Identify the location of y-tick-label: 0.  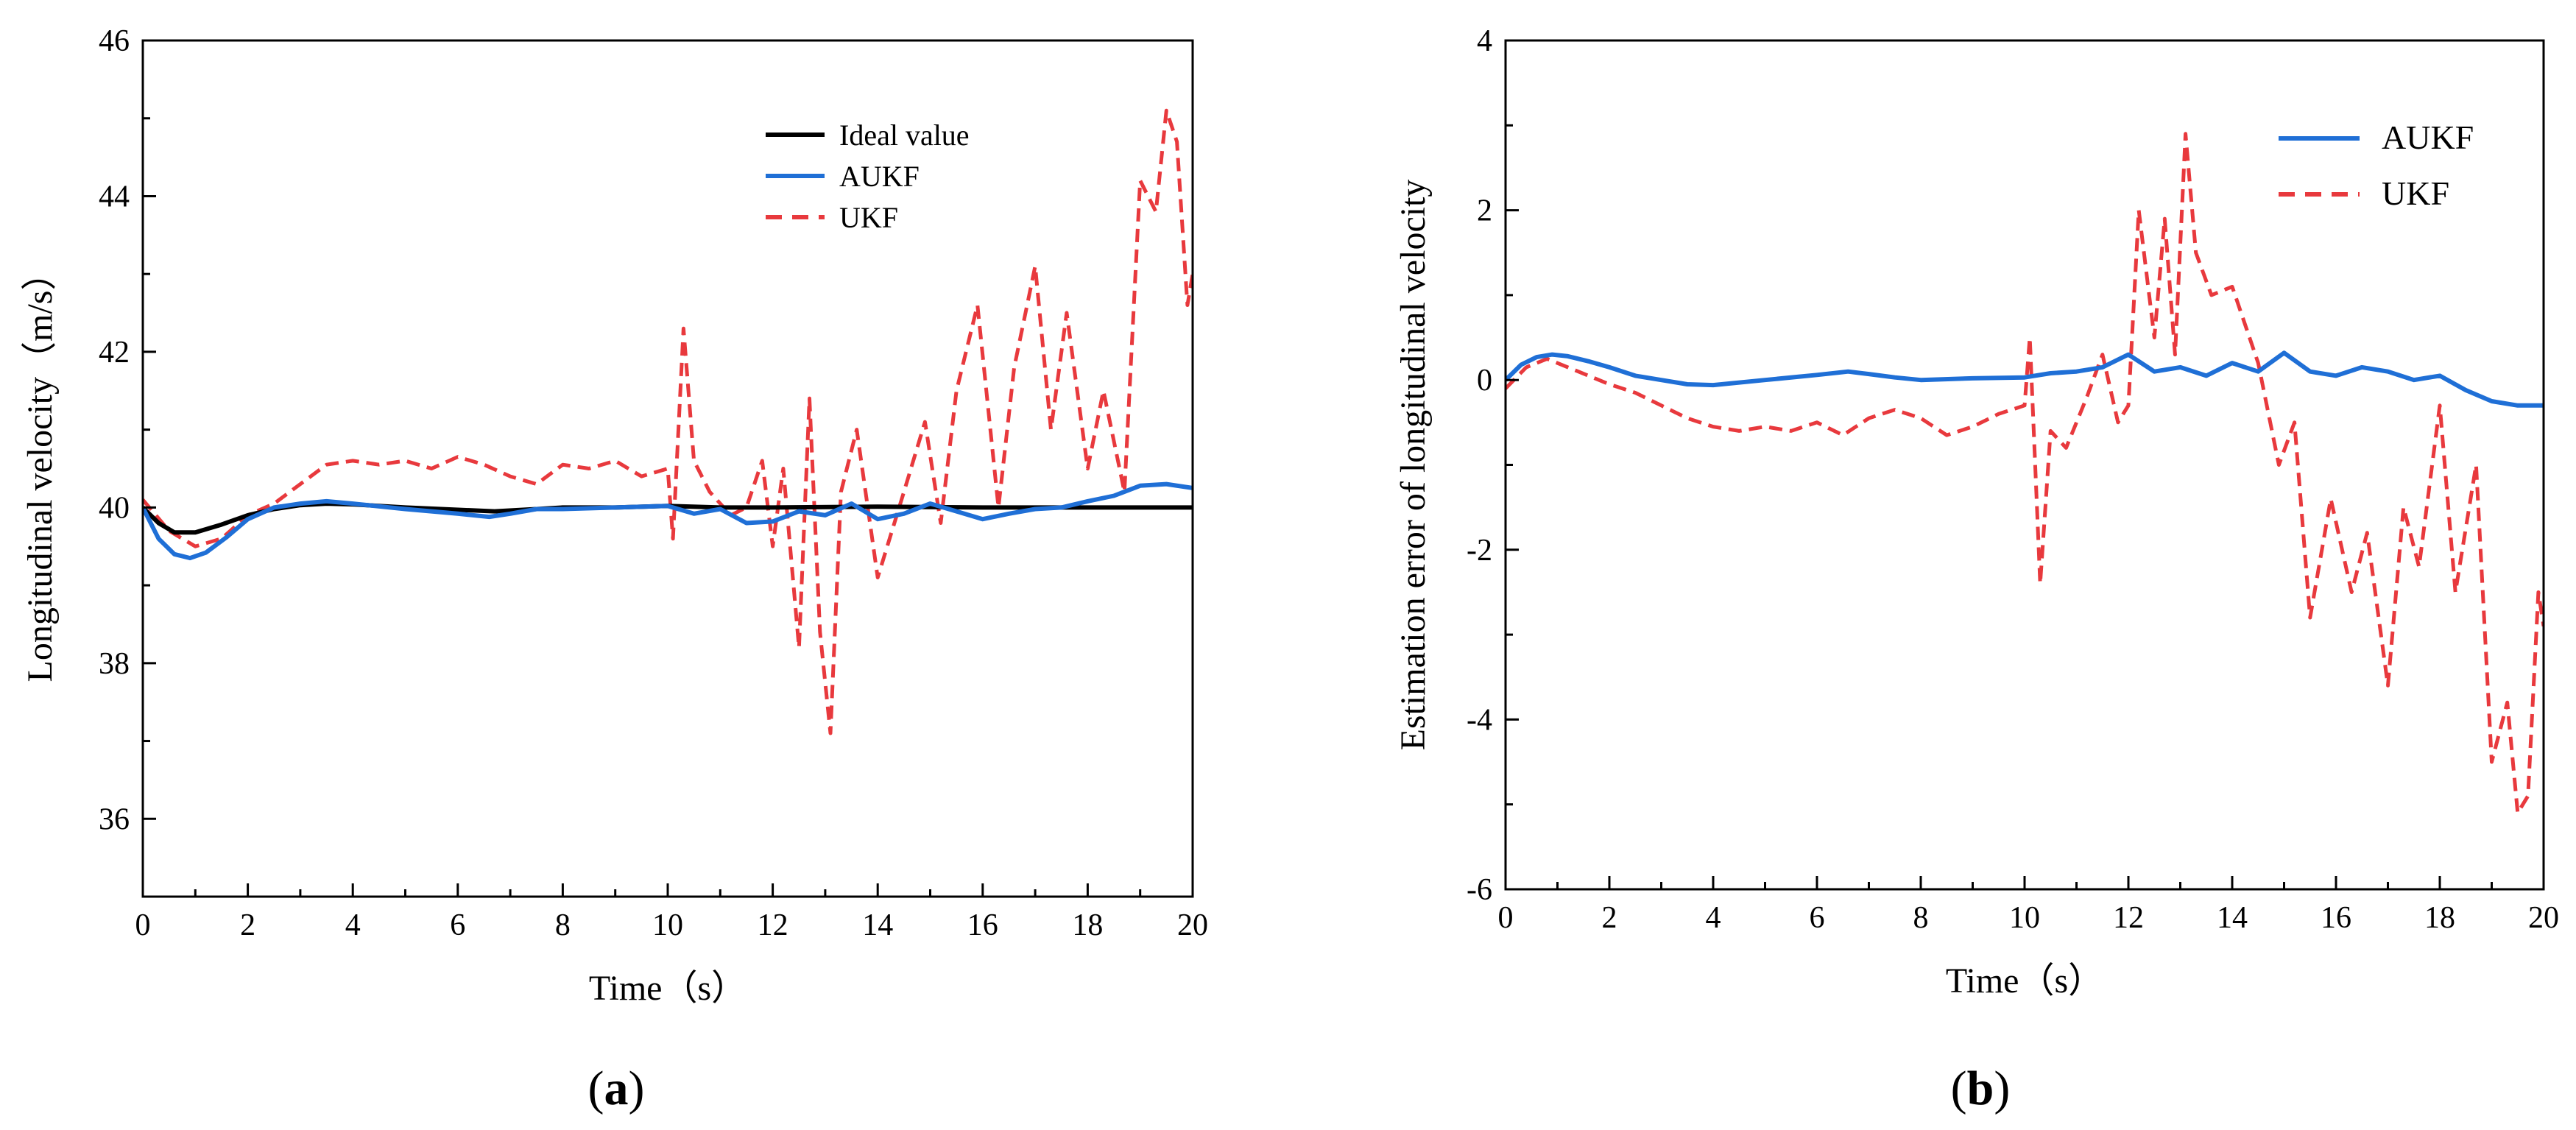
(1484, 381).